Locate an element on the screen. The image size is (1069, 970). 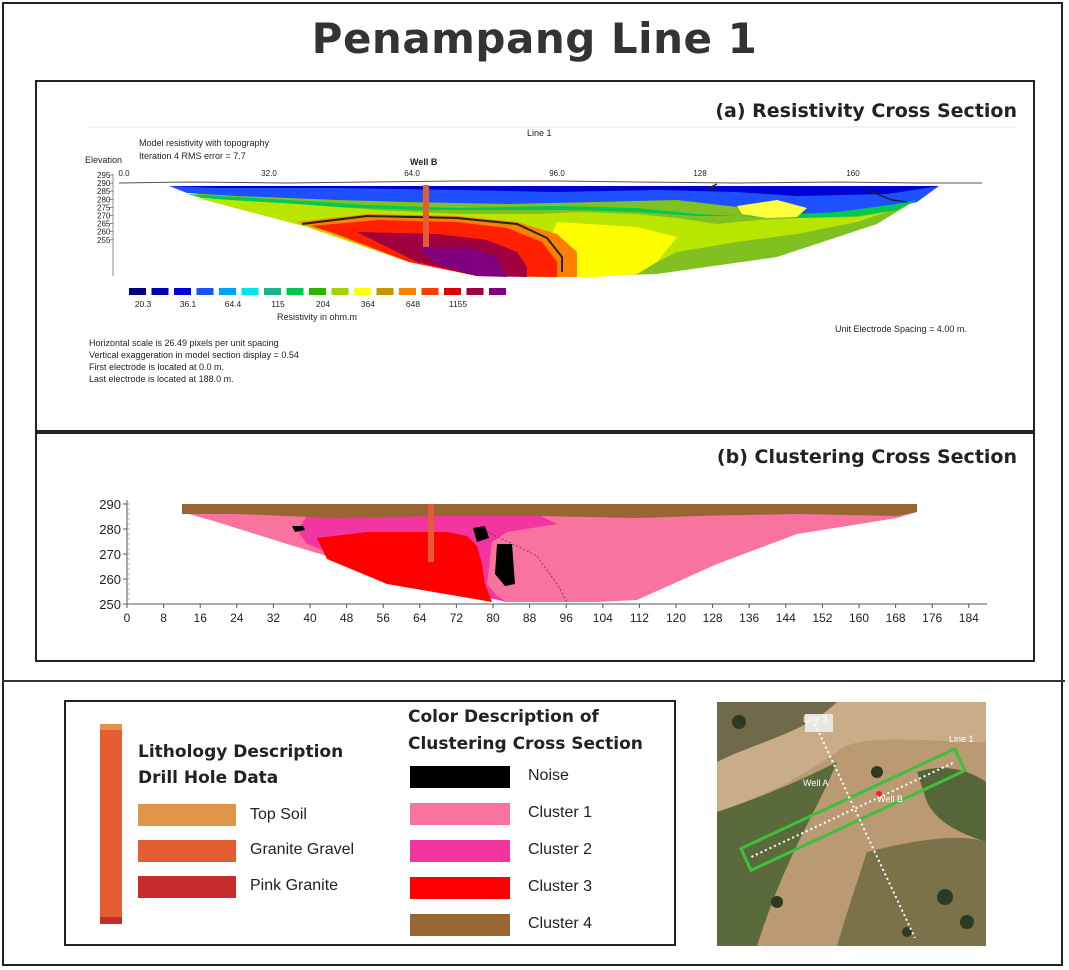
cluster-swatch-noise is located at coordinates (460, 777).